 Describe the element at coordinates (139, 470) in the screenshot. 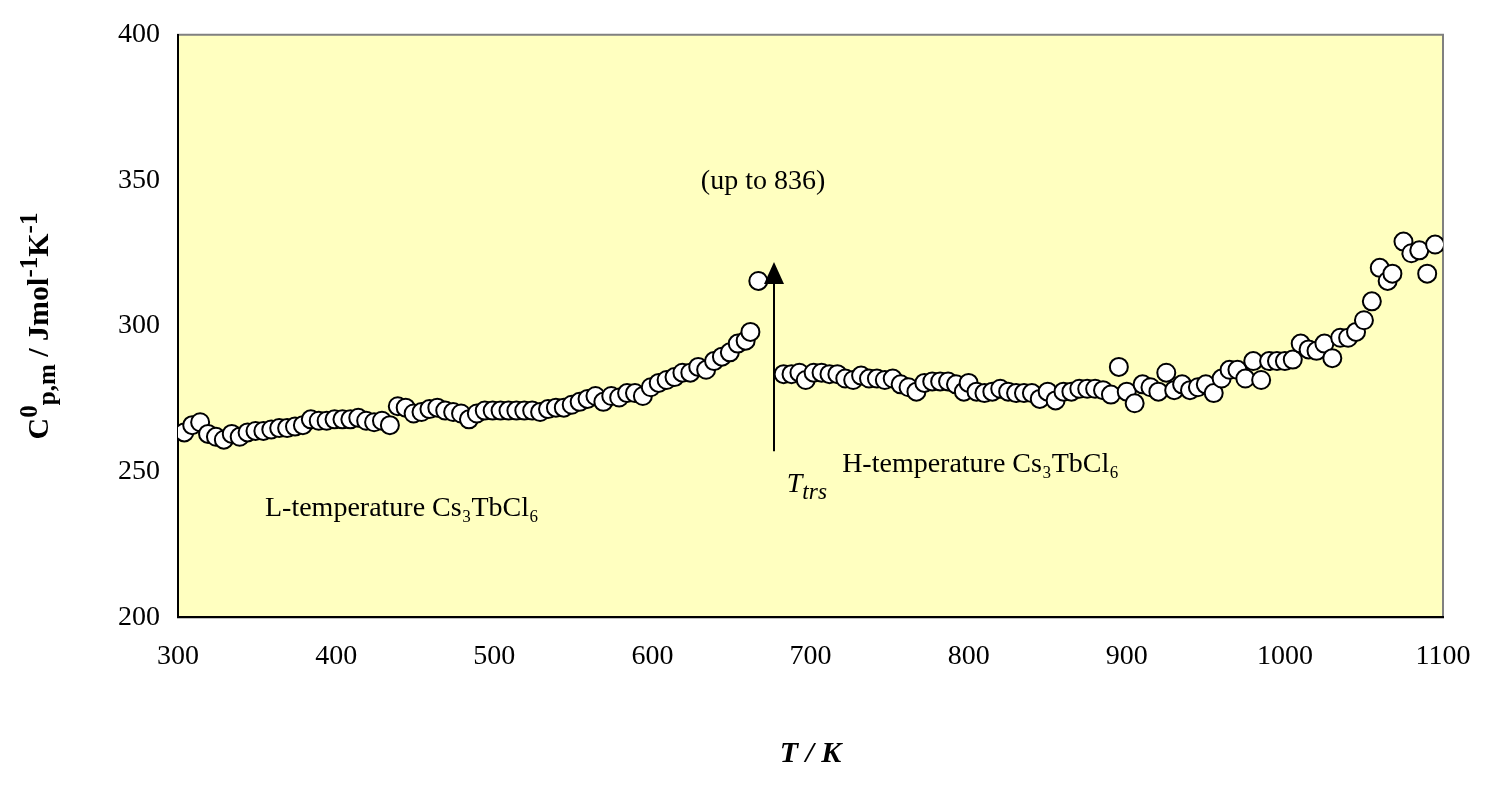

I see `y-tick-label: 250` at that location.